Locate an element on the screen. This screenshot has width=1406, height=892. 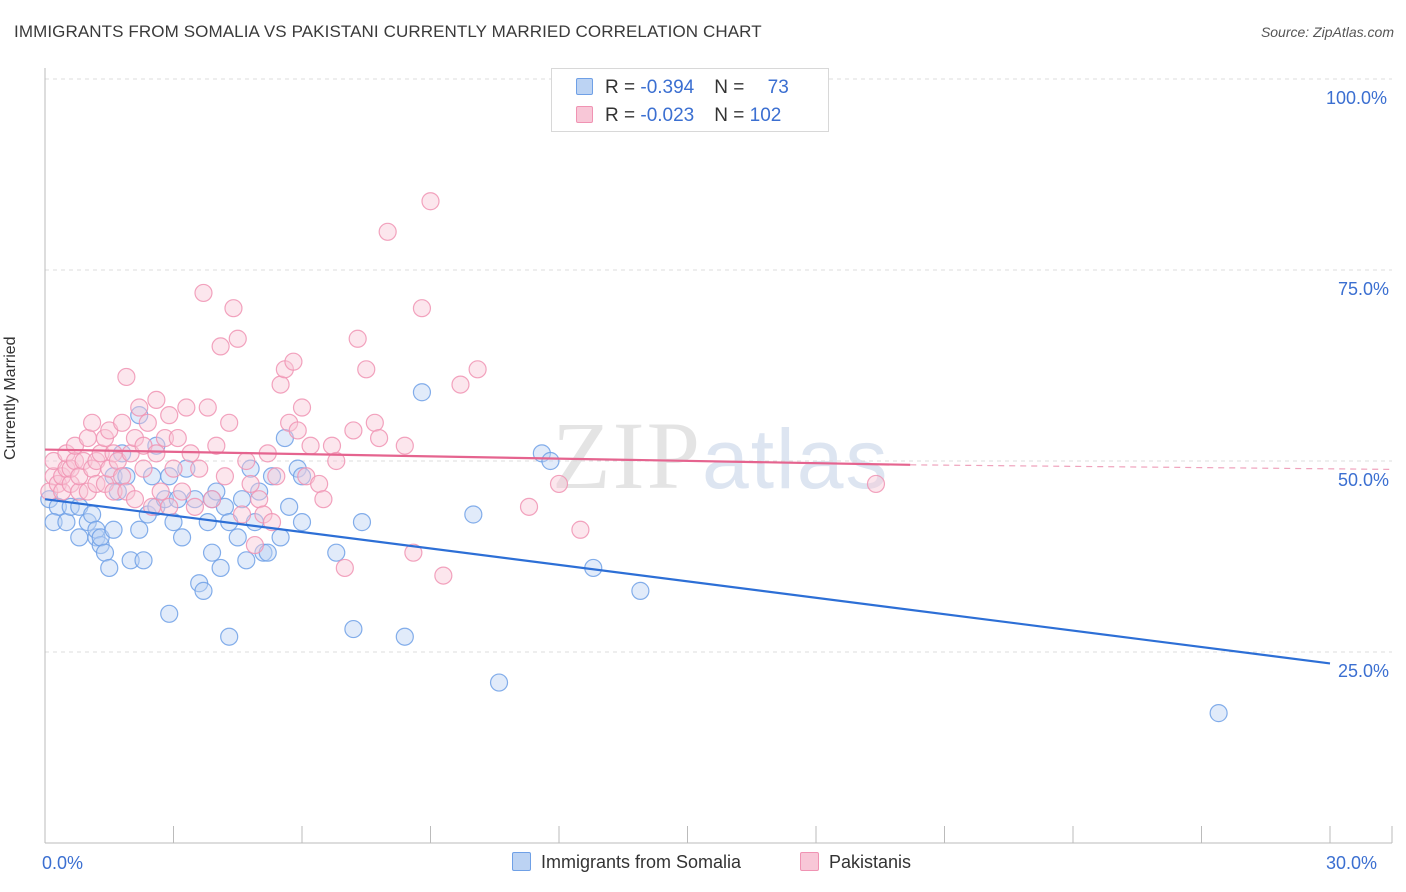
bottom-legend-label-pakistani: Pakistanis is located at coordinates (870, 862).